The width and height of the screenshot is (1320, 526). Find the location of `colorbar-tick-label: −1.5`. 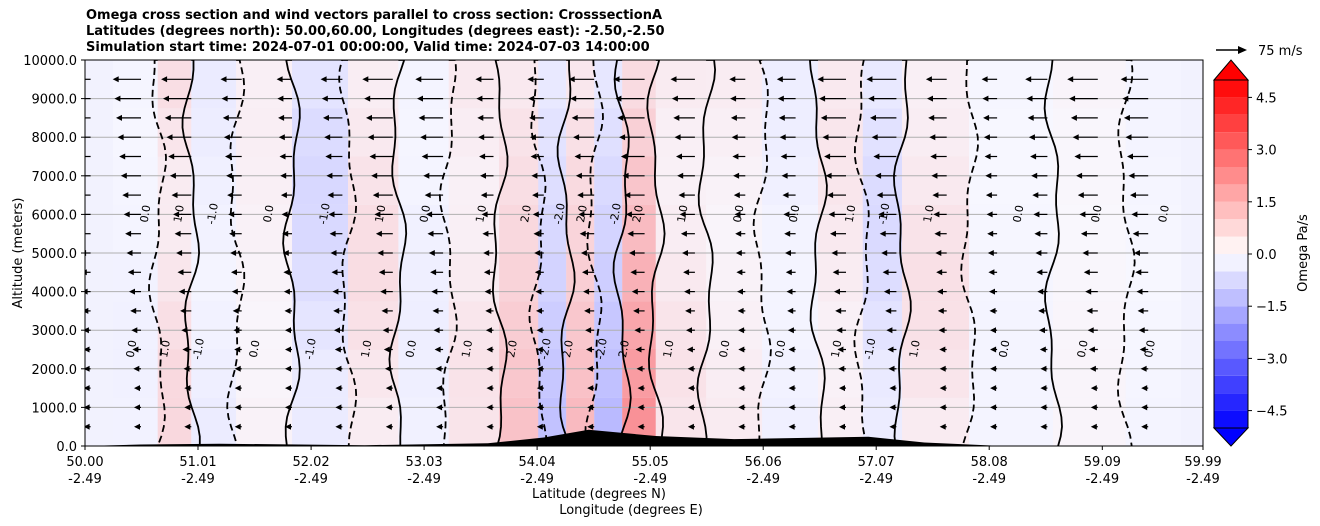

colorbar-tick-label: −1.5 is located at coordinates (1272, 307).